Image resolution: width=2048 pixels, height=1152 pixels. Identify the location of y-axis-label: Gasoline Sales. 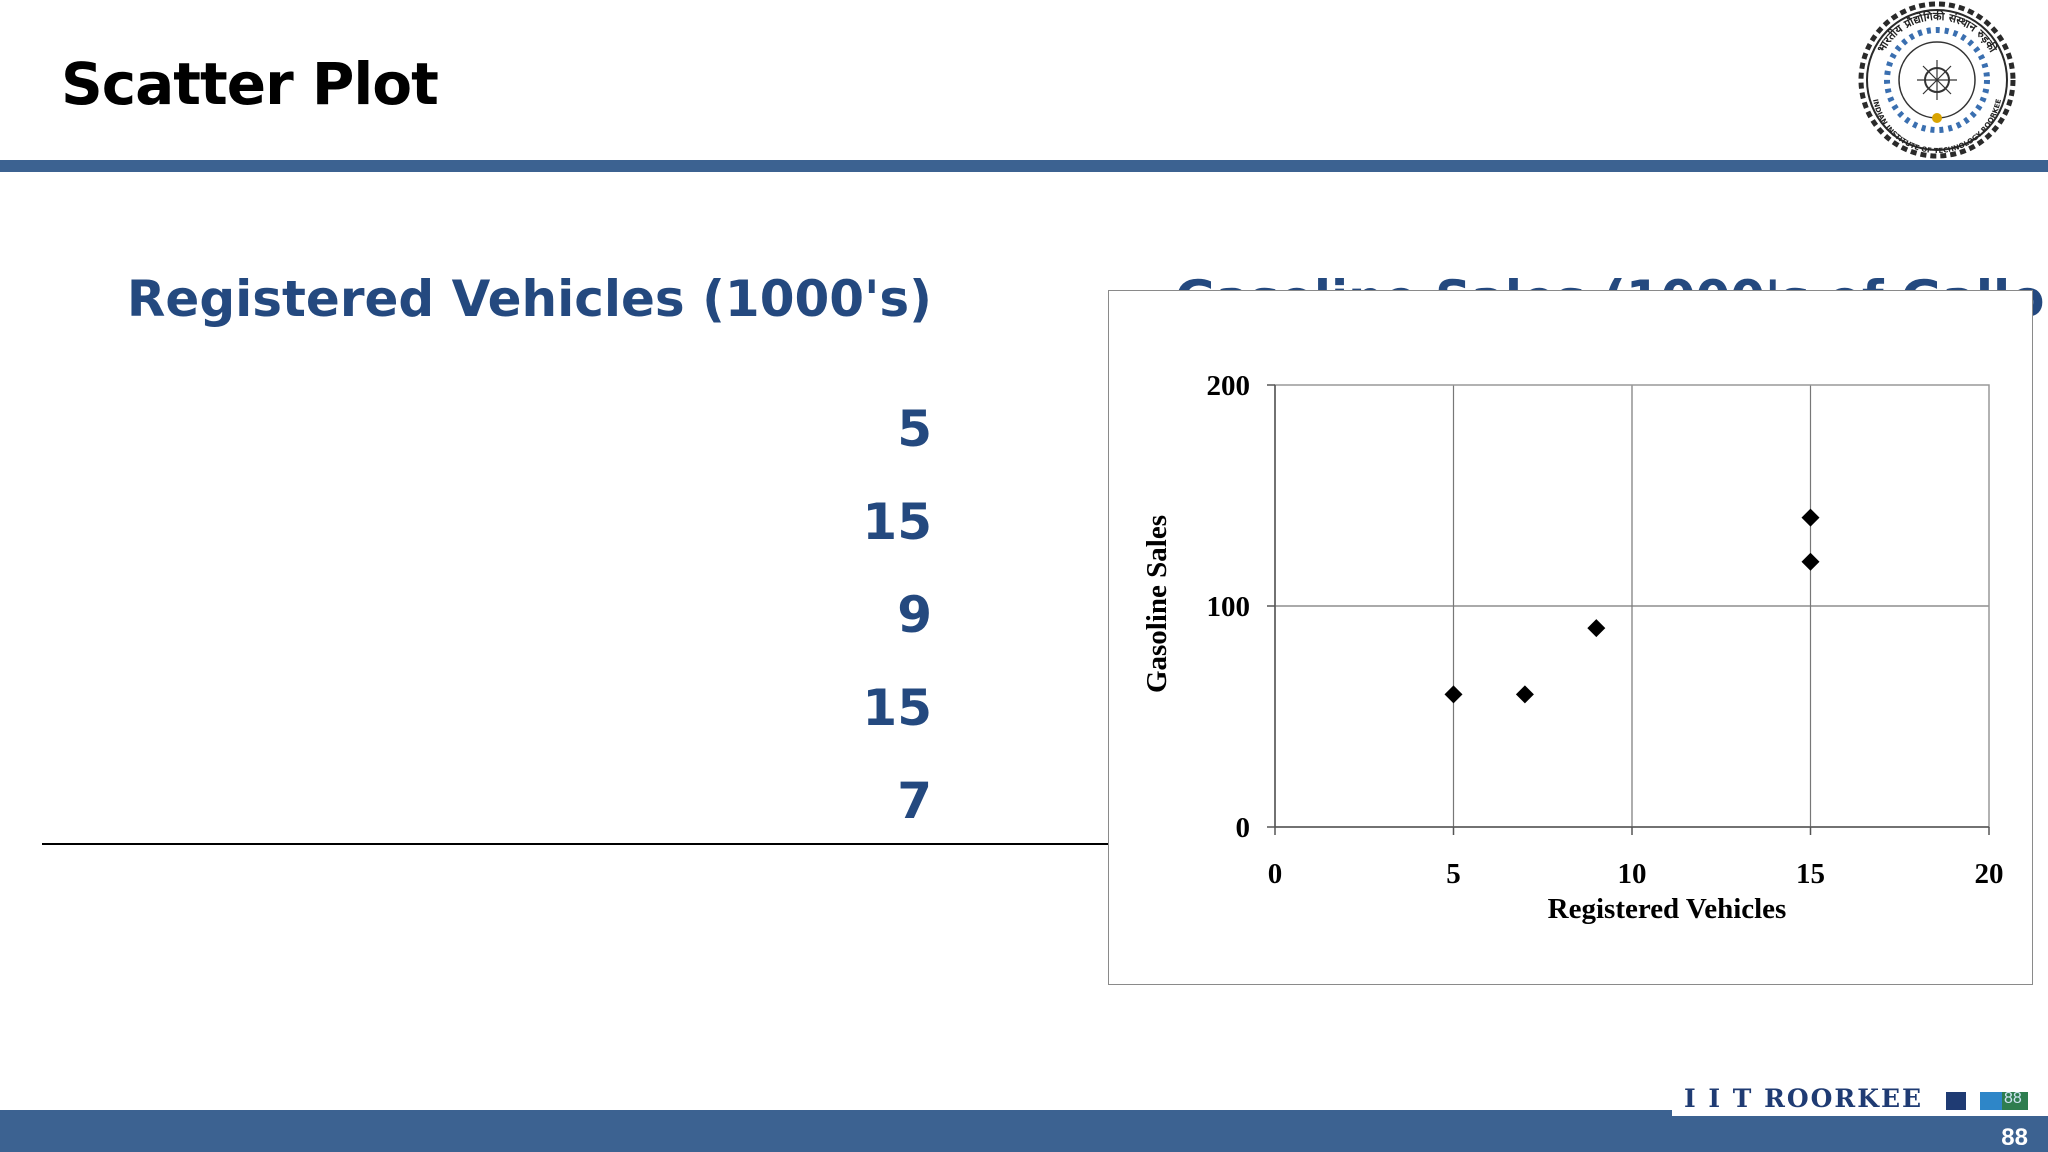
(1157, 604).